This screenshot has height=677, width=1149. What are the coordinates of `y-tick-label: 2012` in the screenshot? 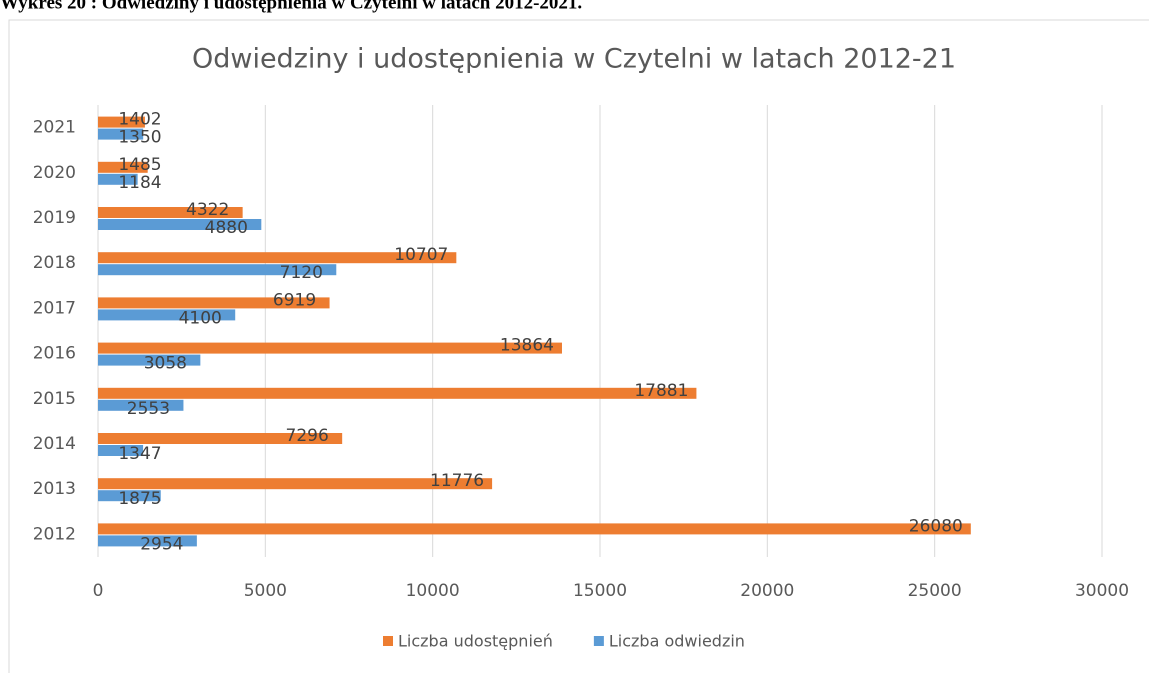 It's located at (54, 534).